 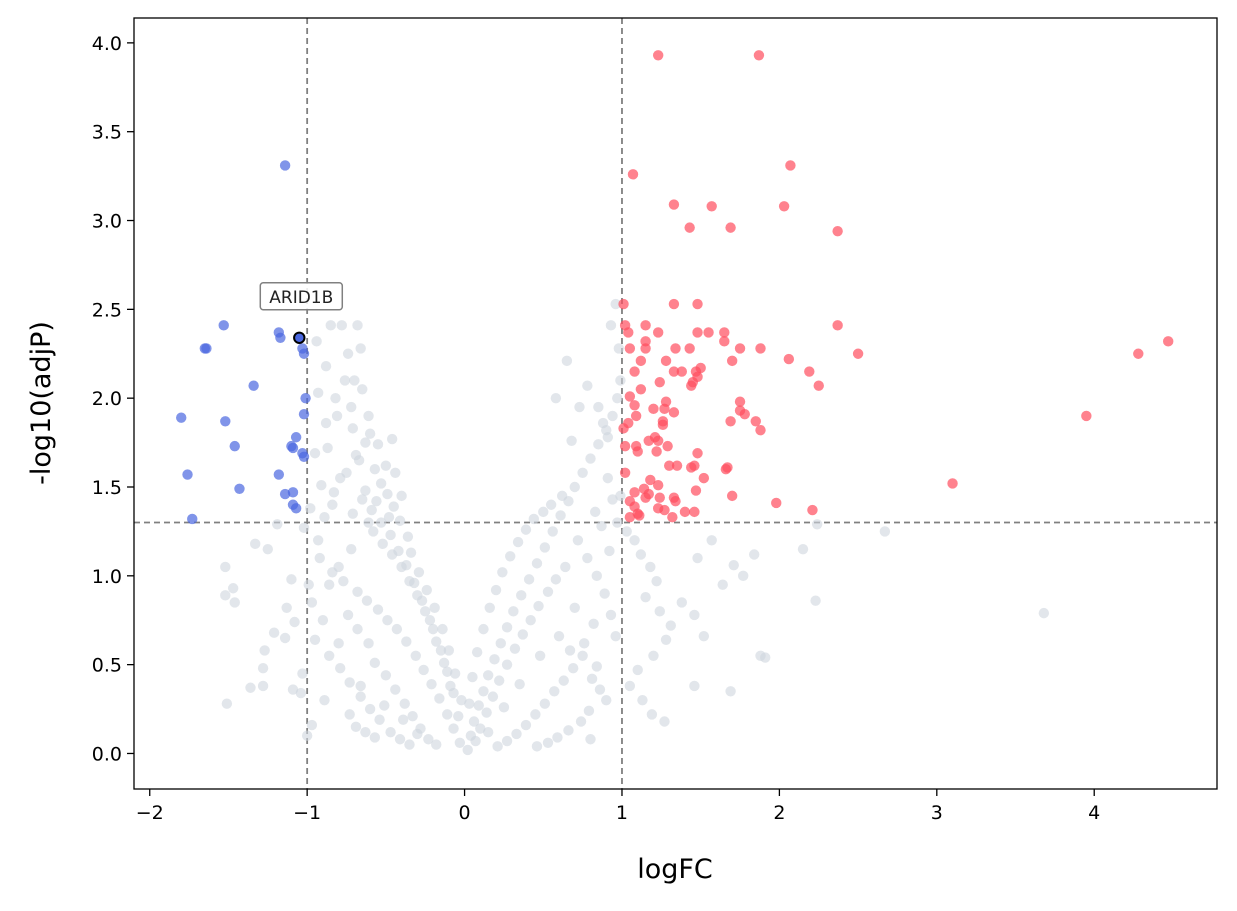 What do you see at coordinates (107, 133) in the screenshot?
I see `y-tick-label: 3.5` at bounding box center [107, 133].